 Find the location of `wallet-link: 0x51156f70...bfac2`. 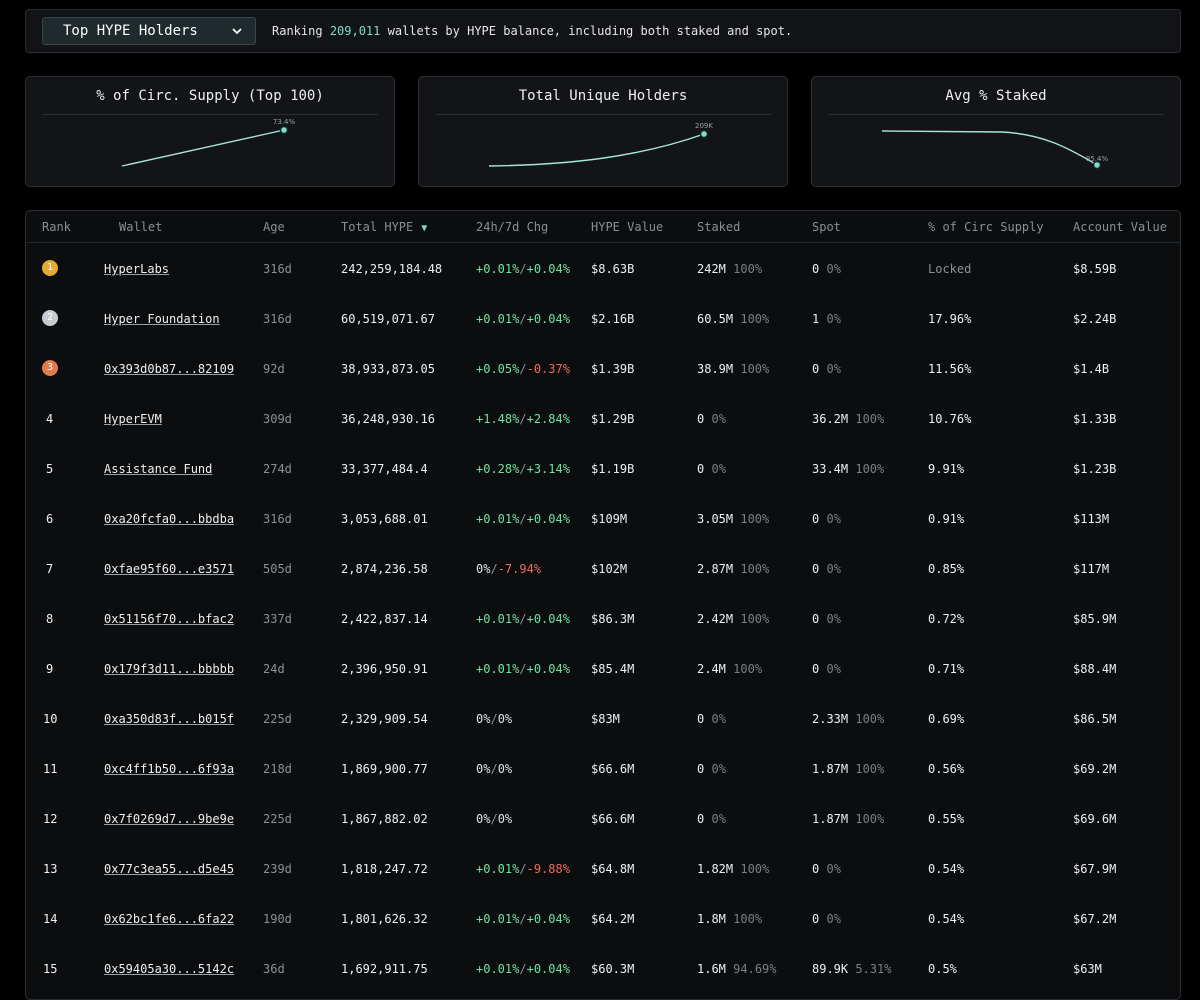

wallet-link: 0x51156f70...bfac2 is located at coordinates (169, 619).